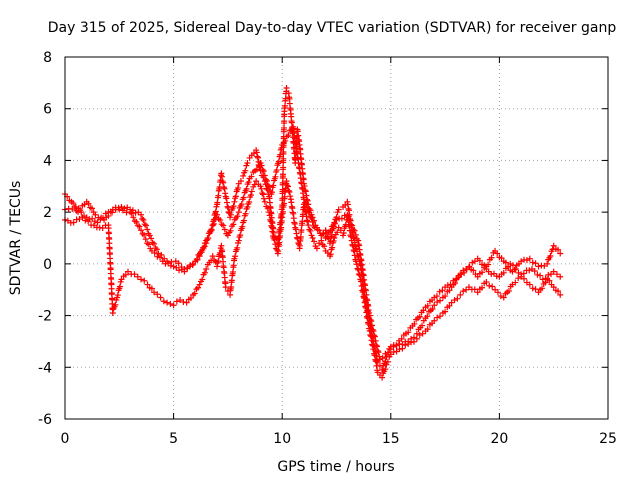 Image resolution: width=640 pixels, height=480 pixels. Describe the element at coordinates (391, 439) in the screenshot. I see `x-tick-label: 15` at that location.